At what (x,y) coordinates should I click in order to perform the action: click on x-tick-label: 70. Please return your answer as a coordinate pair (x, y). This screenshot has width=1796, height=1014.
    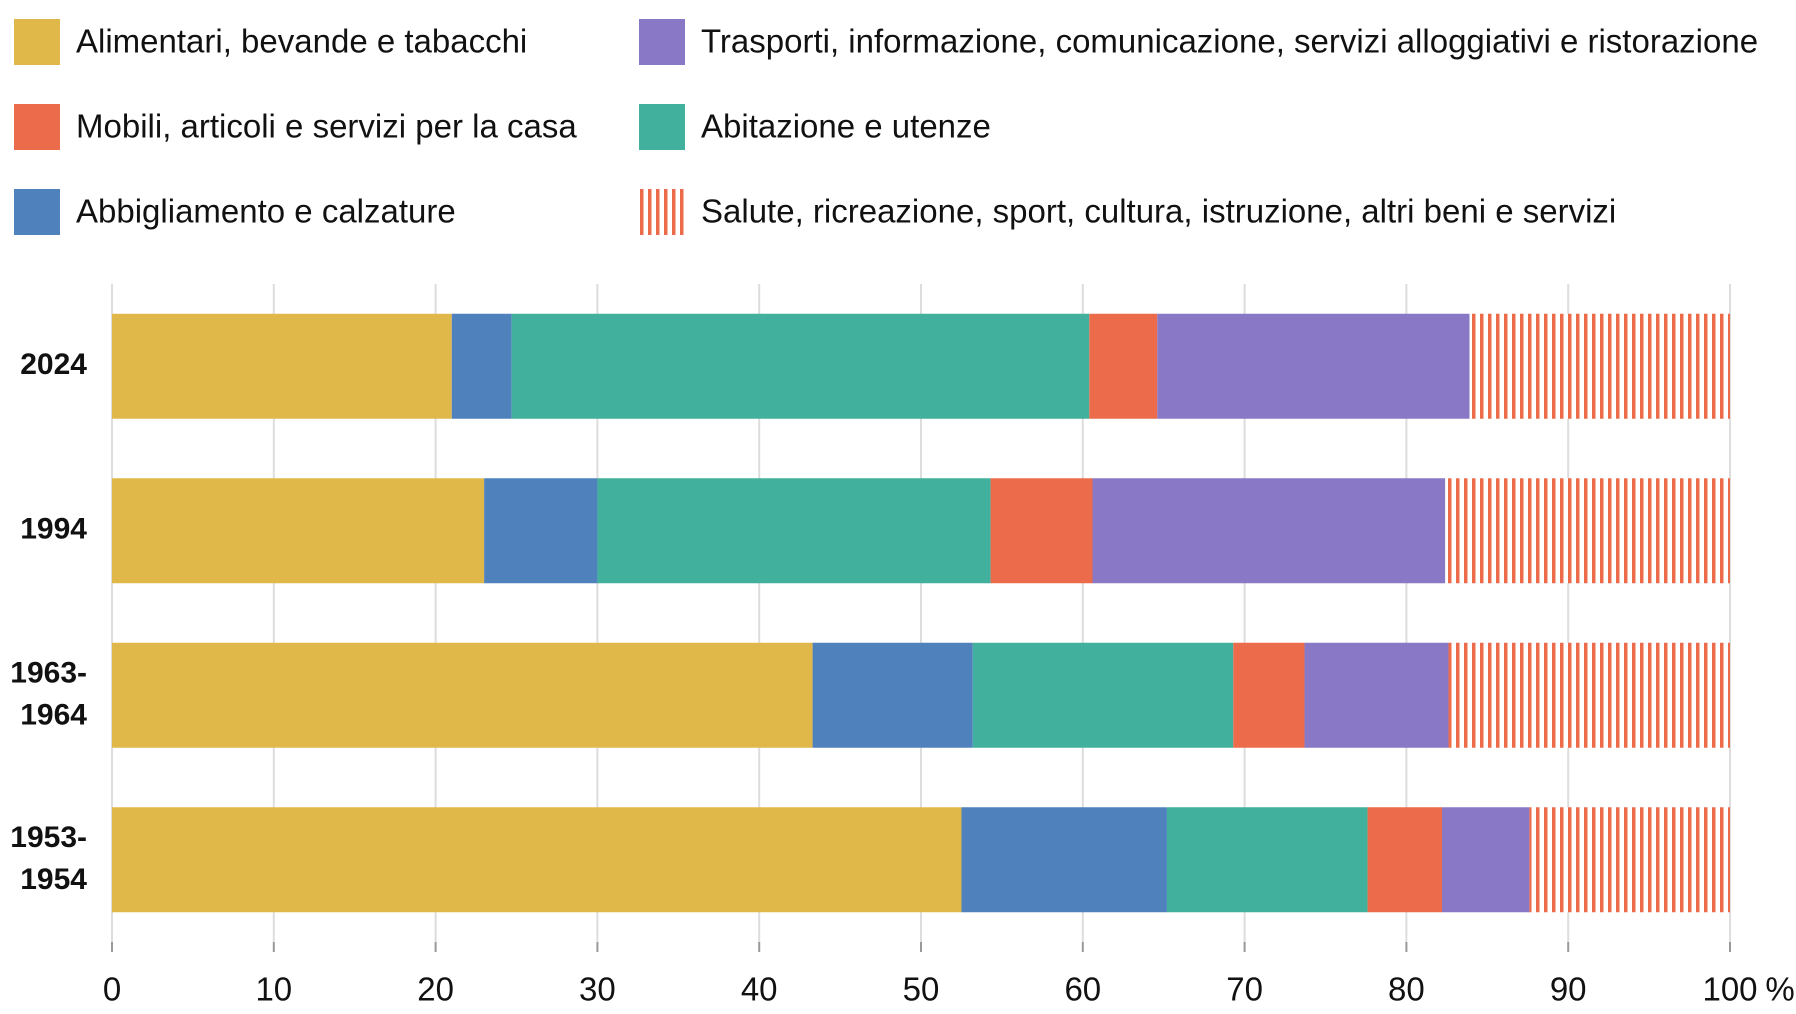
    Looking at the image, I should click on (1244, 989).